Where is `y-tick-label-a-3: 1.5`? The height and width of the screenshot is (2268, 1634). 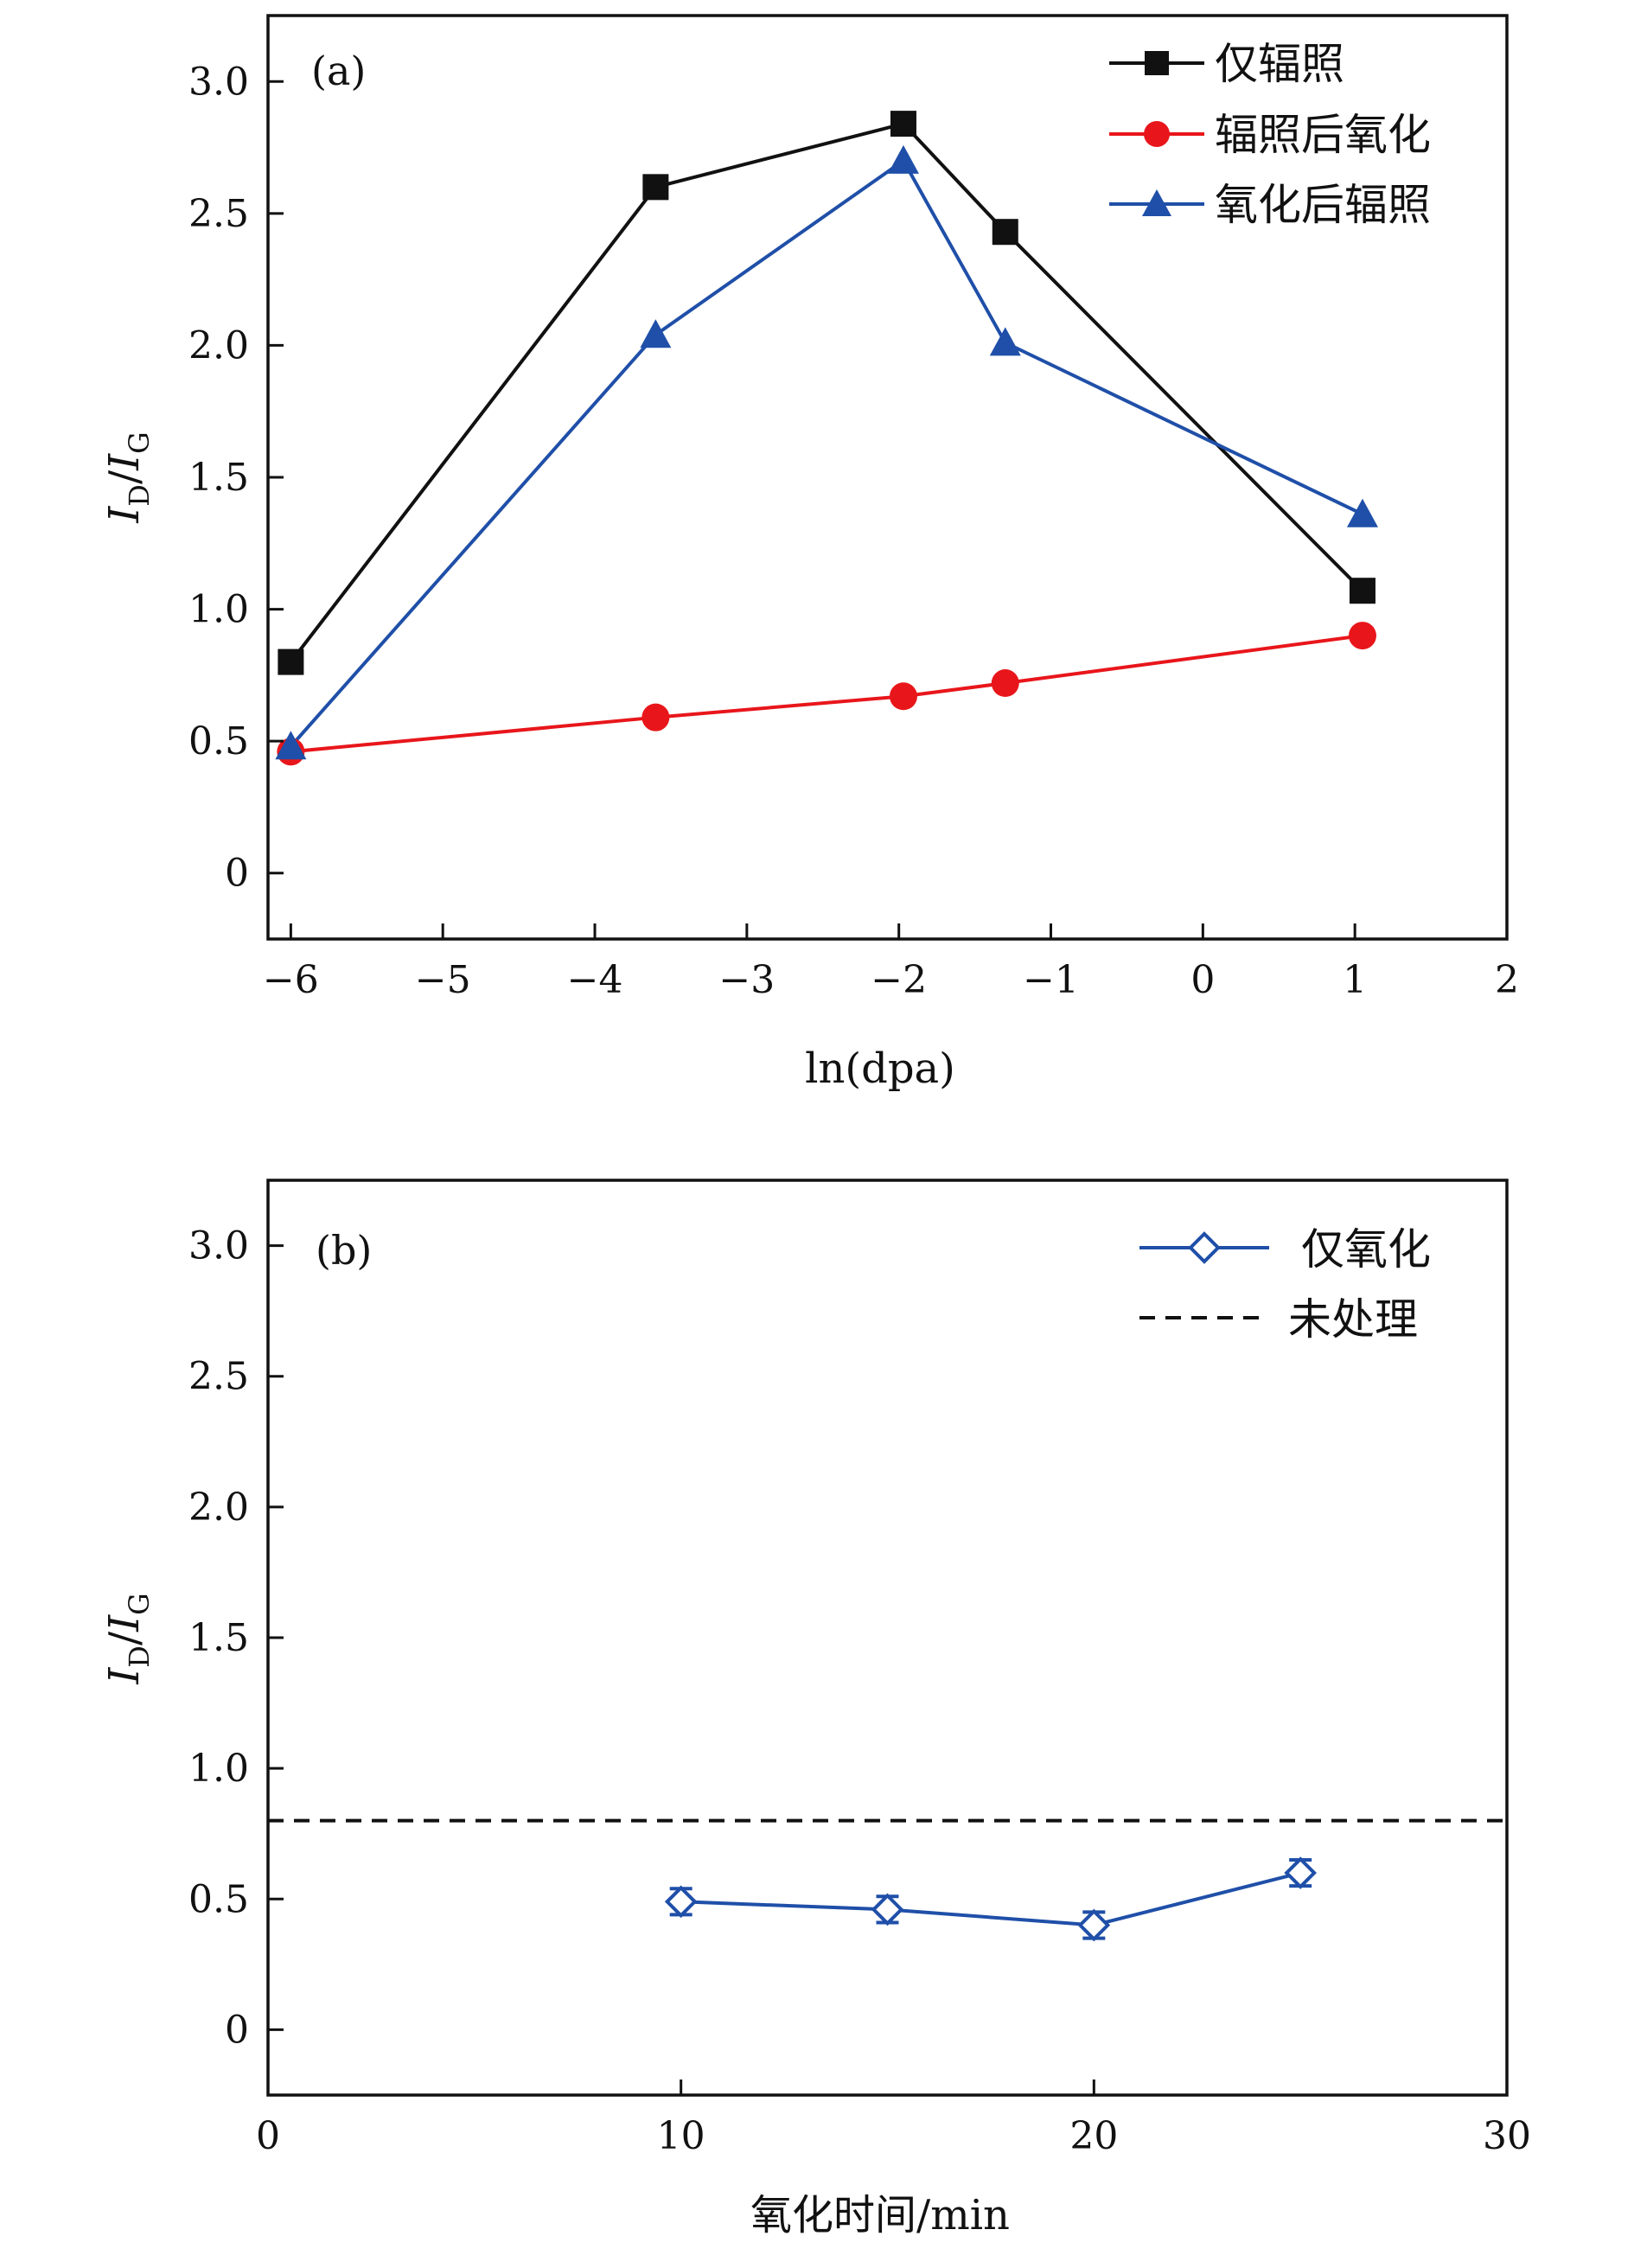 y-tick-label-a-3: 1.5 is located at coordinates (218, 478).